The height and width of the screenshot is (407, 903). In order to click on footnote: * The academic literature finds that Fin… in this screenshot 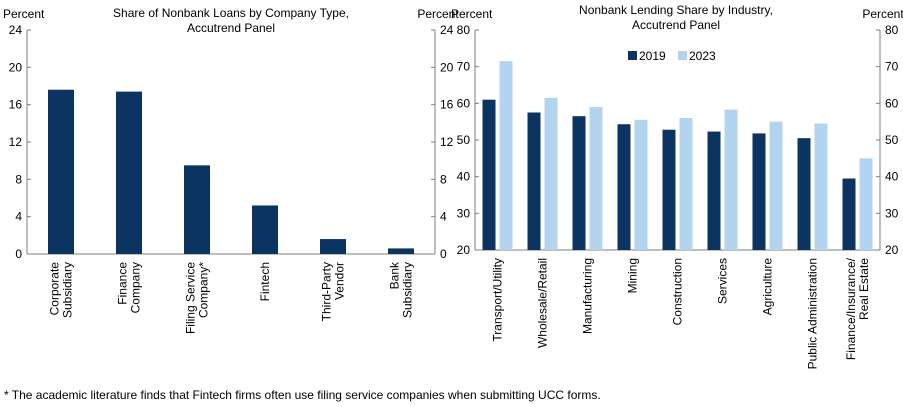, I will do `click(302, 395)`.